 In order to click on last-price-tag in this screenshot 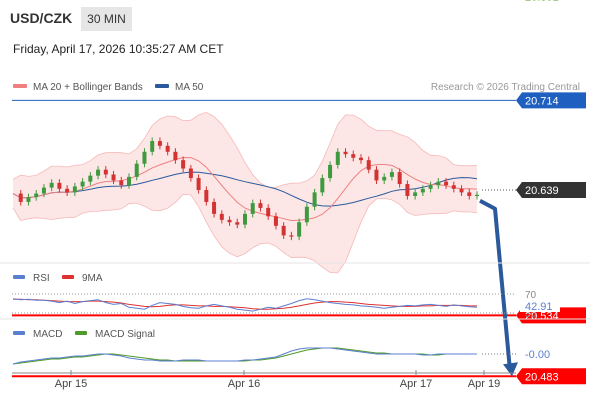, I will do `click(551, 190)`.